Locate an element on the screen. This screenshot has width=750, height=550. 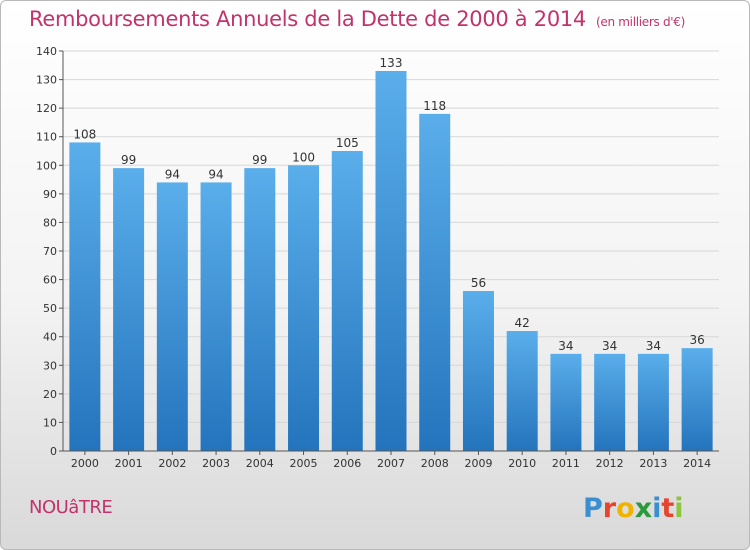
y-tick-label: 130 is located at coordinates (46, 80).